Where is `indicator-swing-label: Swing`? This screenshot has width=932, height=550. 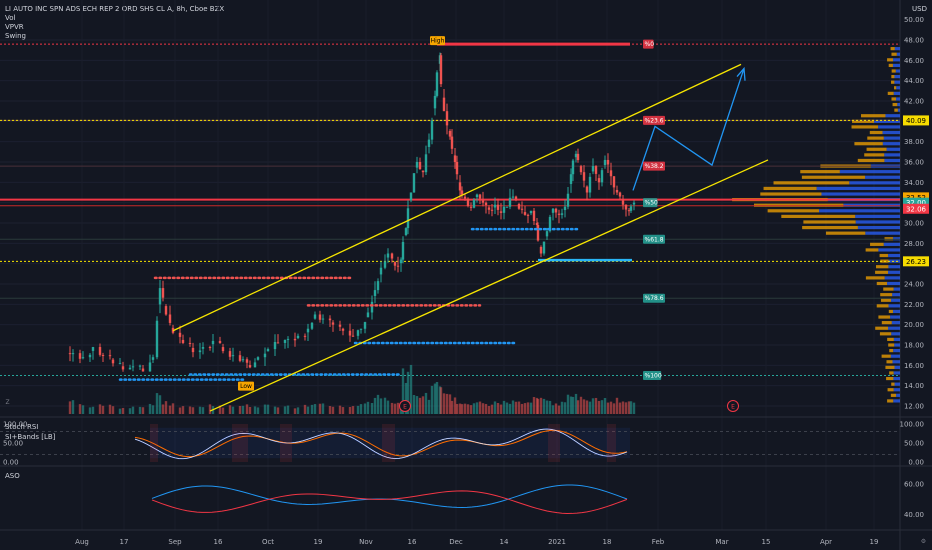 indicator-swing-label: Swing is located at coordinates (15, 36).